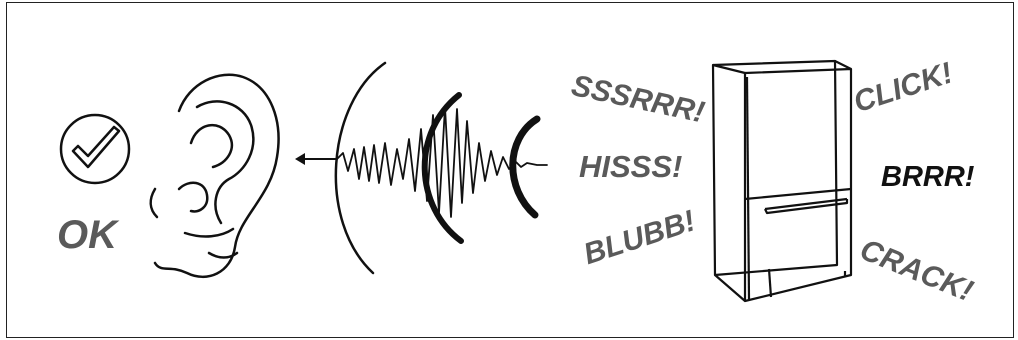  Describe the element at coordinates (214, 175) in the screenshot. I see `ear-icon` at that location.